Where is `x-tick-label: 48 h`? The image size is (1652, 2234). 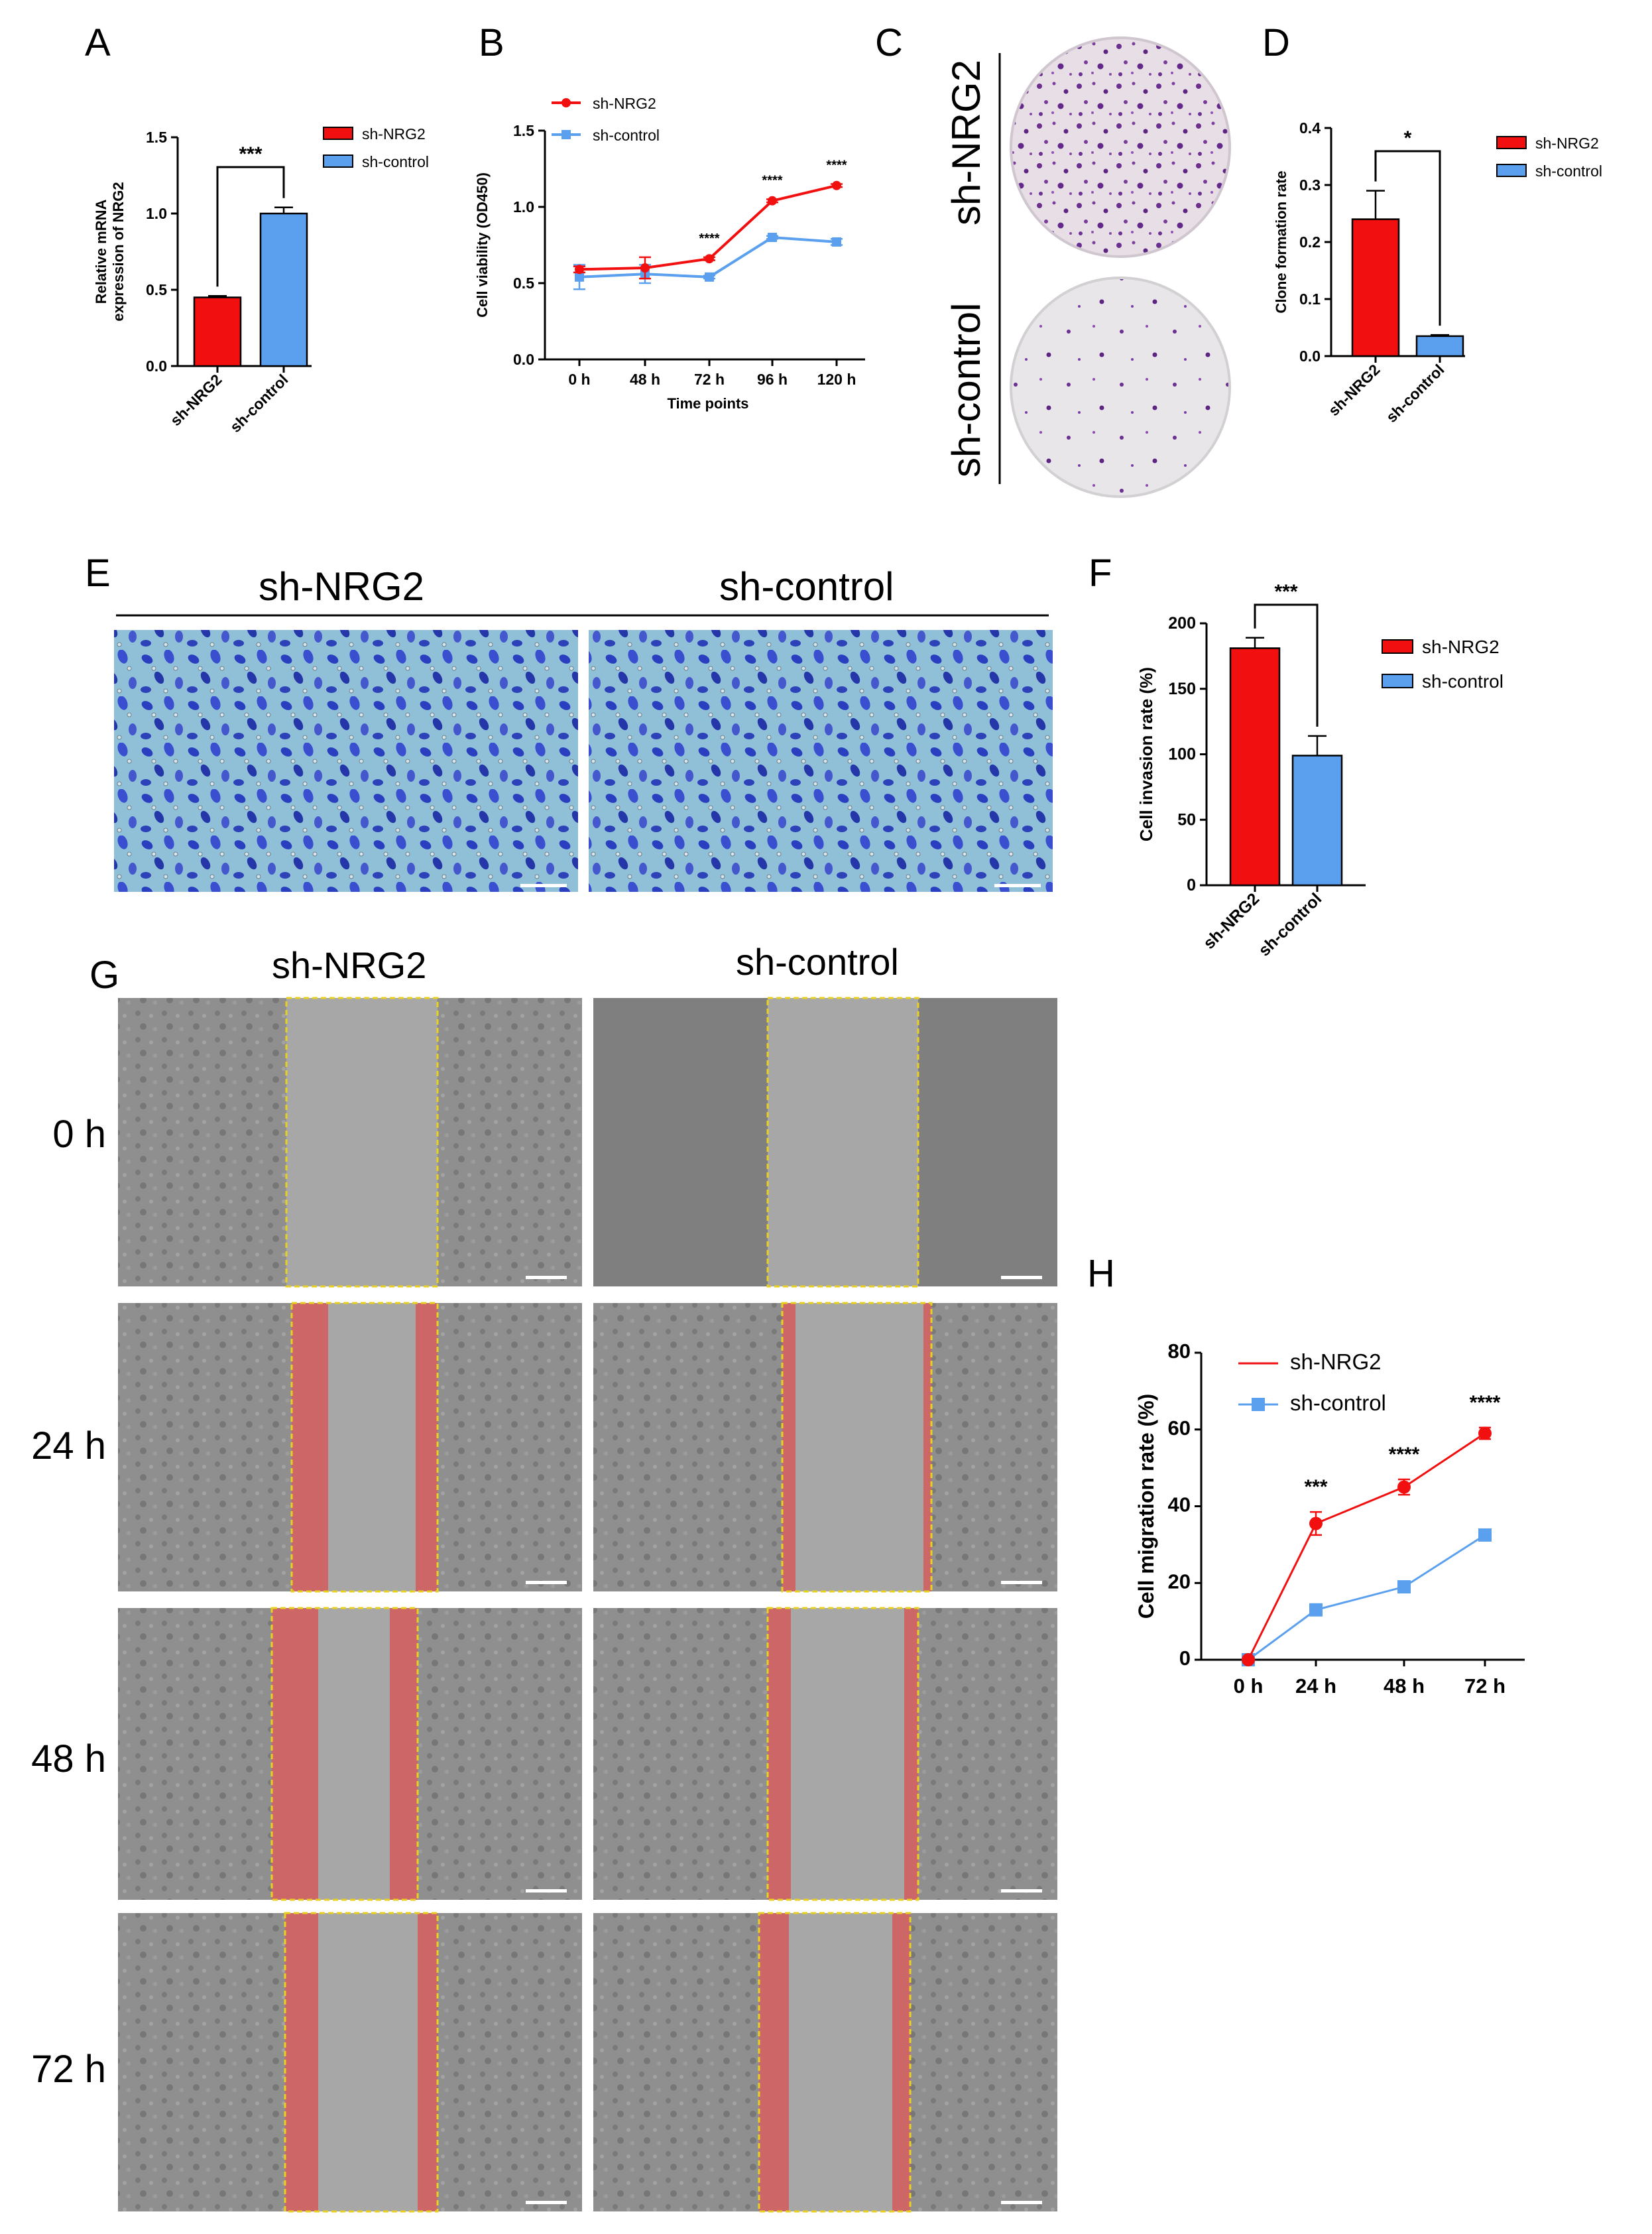
x-tick-label: 48 h is located at coordinates (645, 379).